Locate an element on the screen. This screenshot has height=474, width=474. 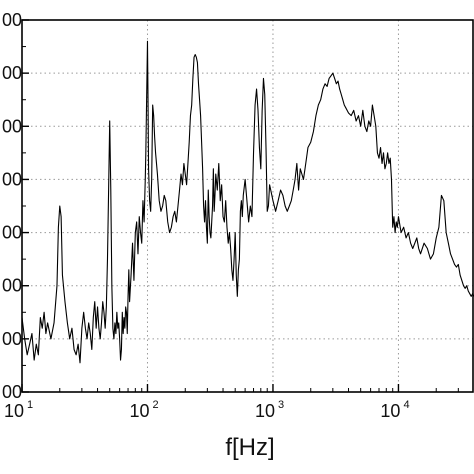
x-tick-labels: 10 1 10 2 10 3 10 4 is located at coordinates (207, 410).